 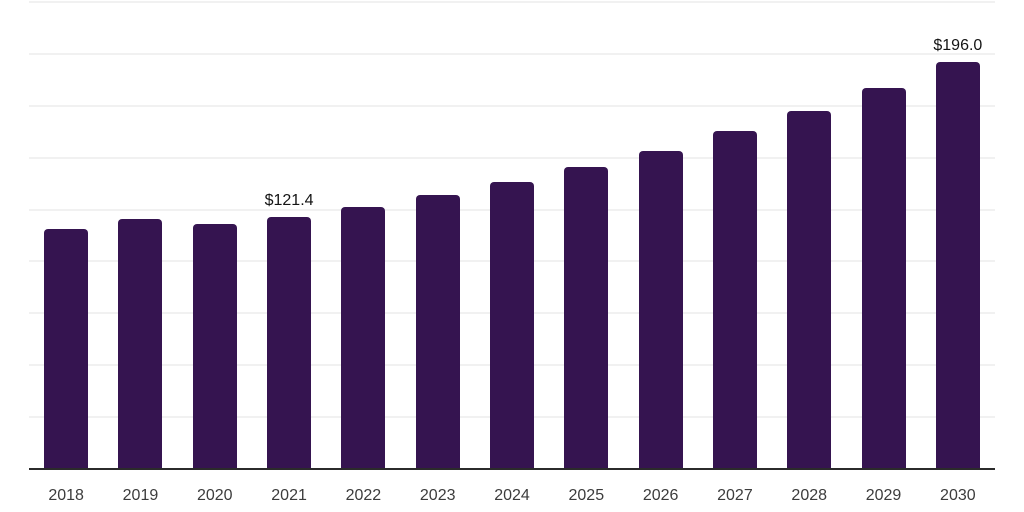 What do you see at coordinates (437, 332) in the screenshot?
I see `bar-2023` at bounding box center [437, 332].